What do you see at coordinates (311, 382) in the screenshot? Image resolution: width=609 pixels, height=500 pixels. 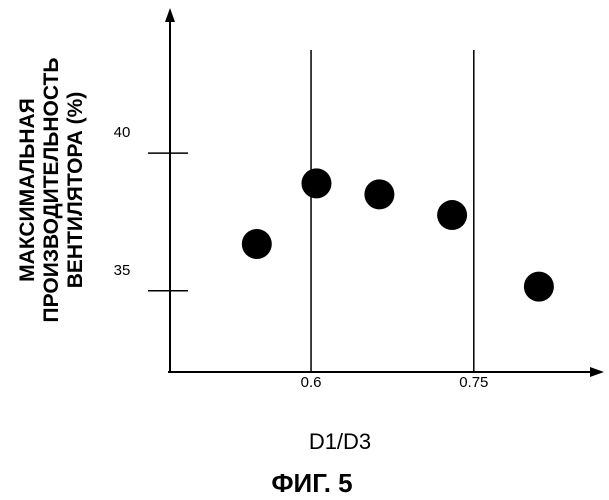 I see `x-tick-label-0: 0.6` at bounding box center [311, 382].